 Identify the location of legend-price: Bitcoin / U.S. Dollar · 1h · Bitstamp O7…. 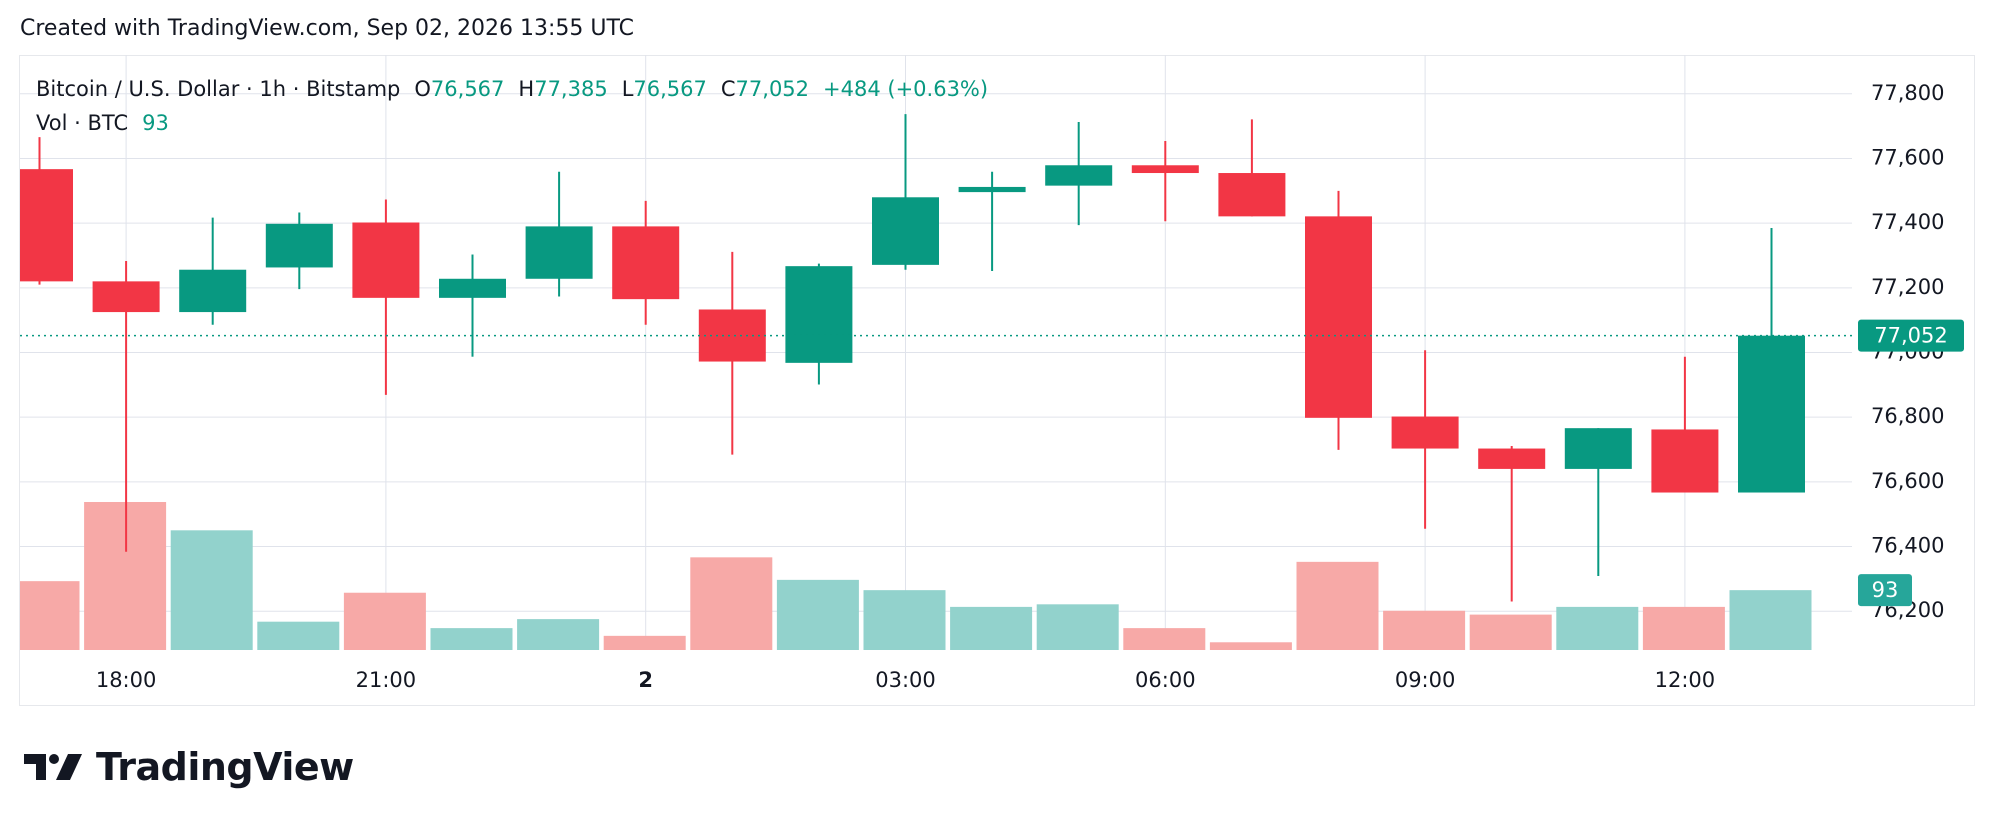
(512, 89).